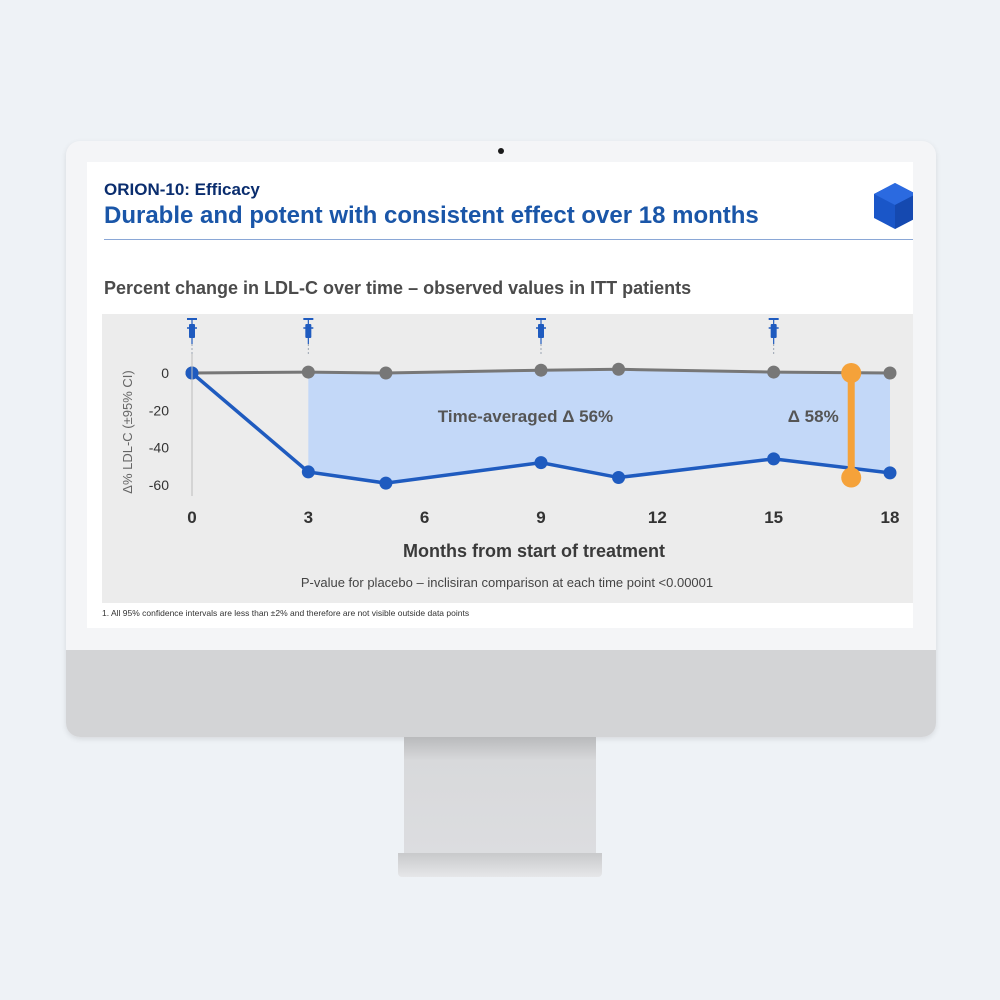  What do you see at coordinates (159, 448) in the screenshot?
I see `y-tick-label: -40` at bounding box center [159, 448].